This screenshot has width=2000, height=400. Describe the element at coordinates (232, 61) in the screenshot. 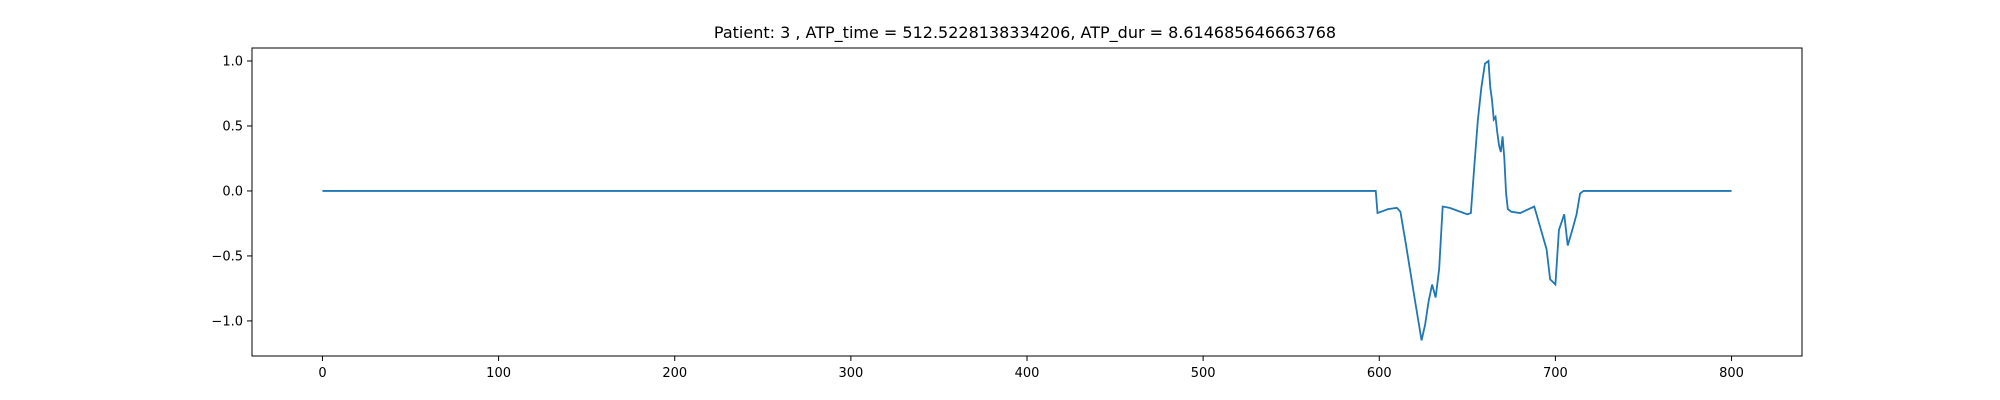

I see `y-tick-label: 1.0` at that location.